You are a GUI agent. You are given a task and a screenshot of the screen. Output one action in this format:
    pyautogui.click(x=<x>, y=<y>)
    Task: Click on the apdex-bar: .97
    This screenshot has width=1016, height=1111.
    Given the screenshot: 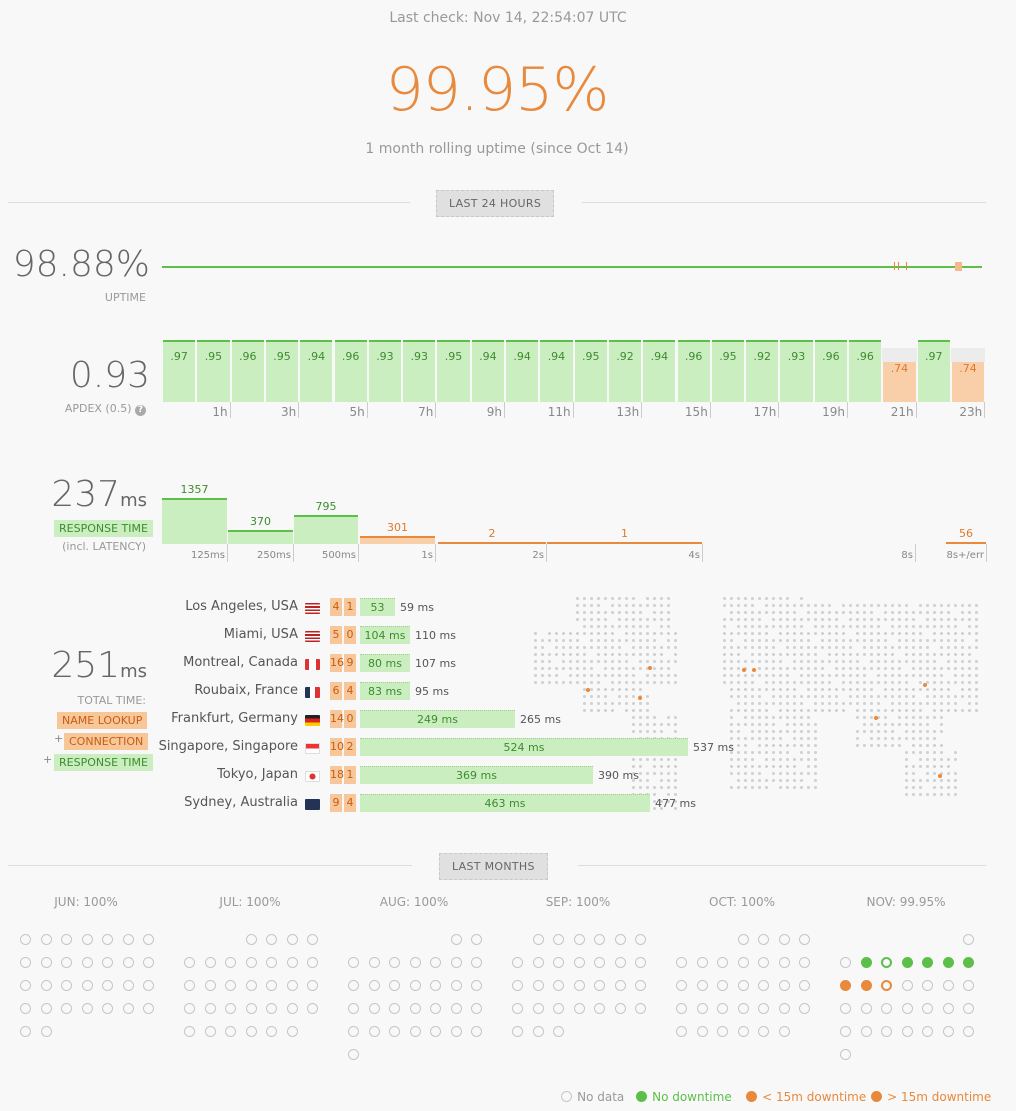 What is the action you would take?
    pyautogui.click(x=933, y=371)
    